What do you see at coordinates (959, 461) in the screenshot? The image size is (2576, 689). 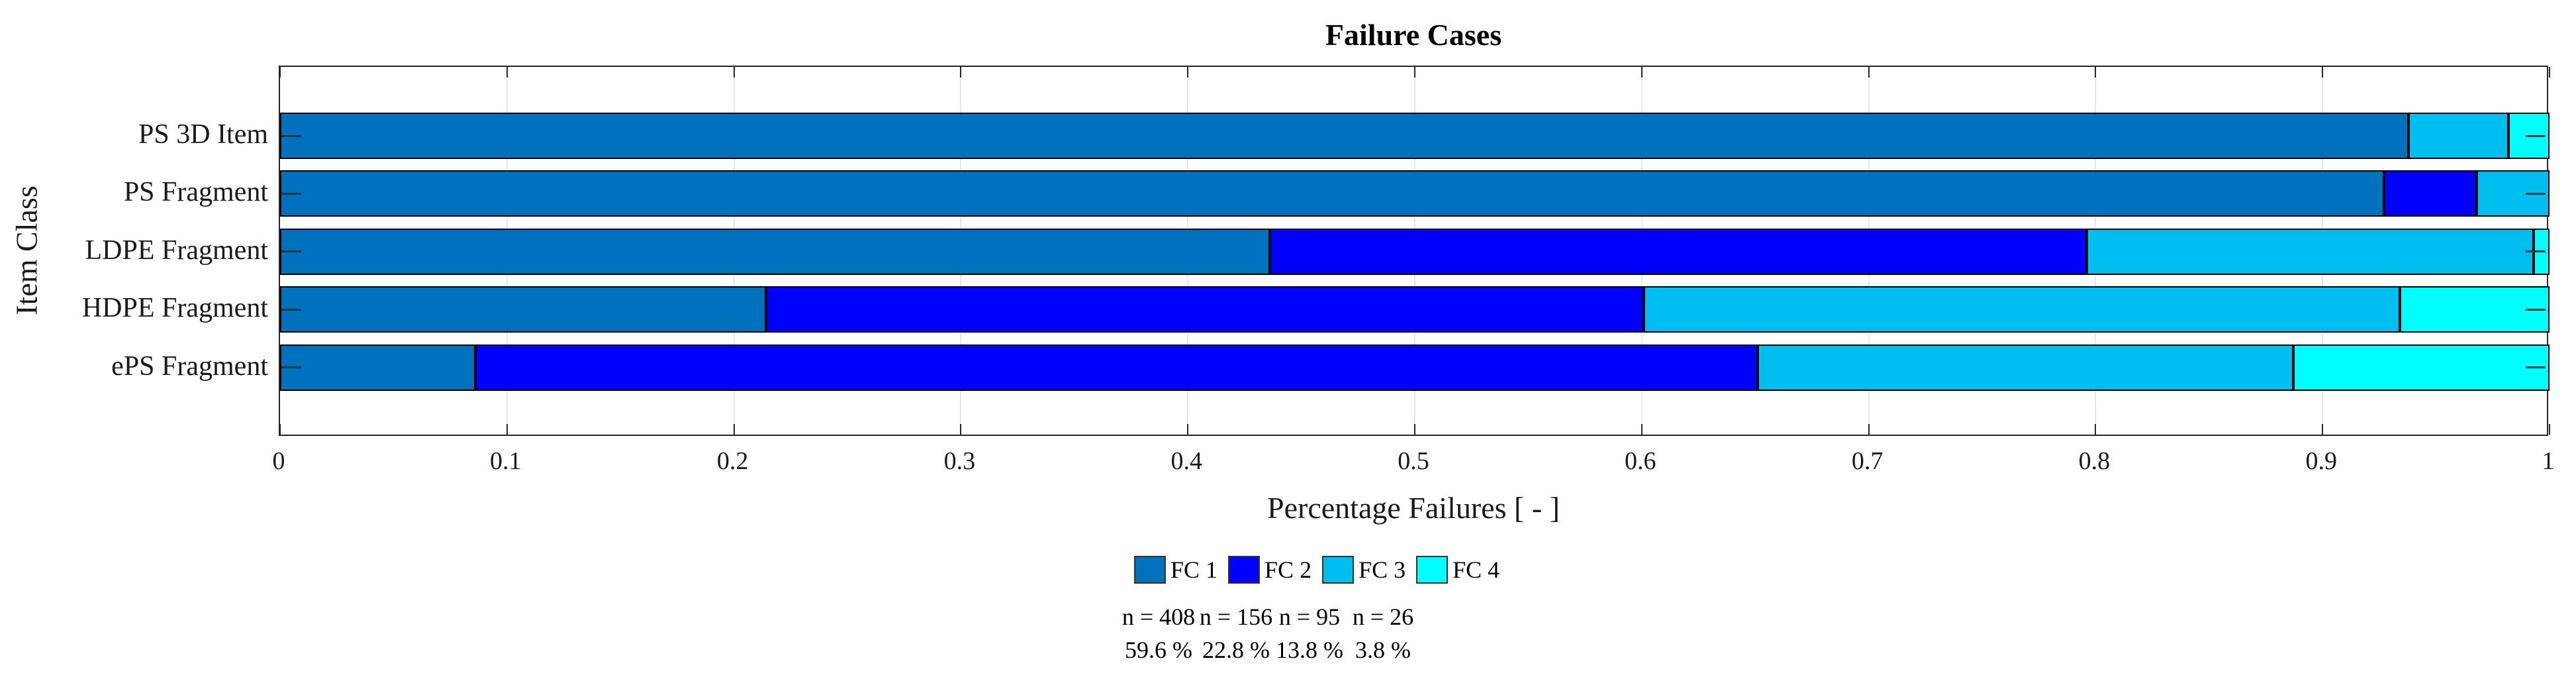 I see `x-tick-label: 0.3` at bounding box center [959, 461].